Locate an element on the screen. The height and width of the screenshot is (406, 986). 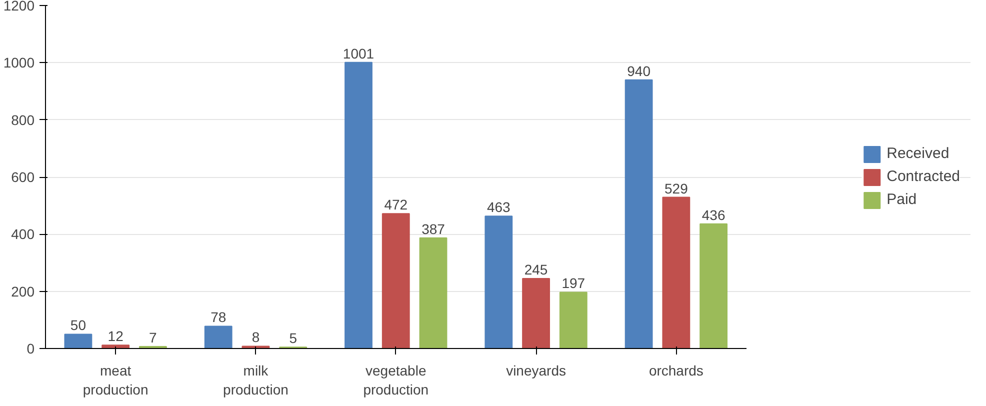
y-tick-label: 200 is located at coordinates (23, 291).